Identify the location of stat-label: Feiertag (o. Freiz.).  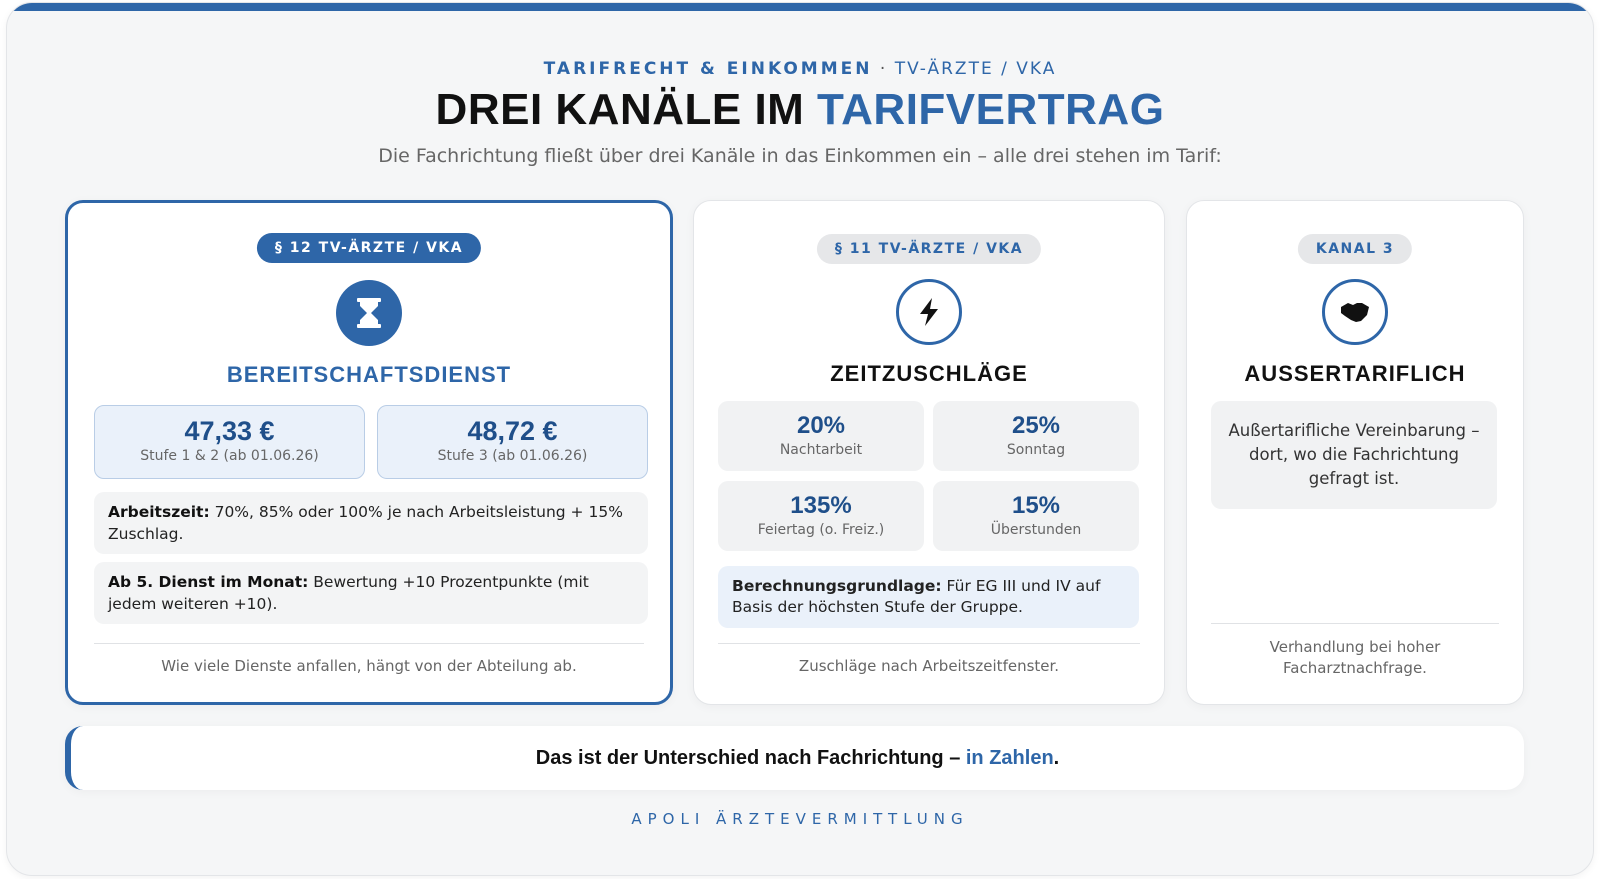
(821, 530).